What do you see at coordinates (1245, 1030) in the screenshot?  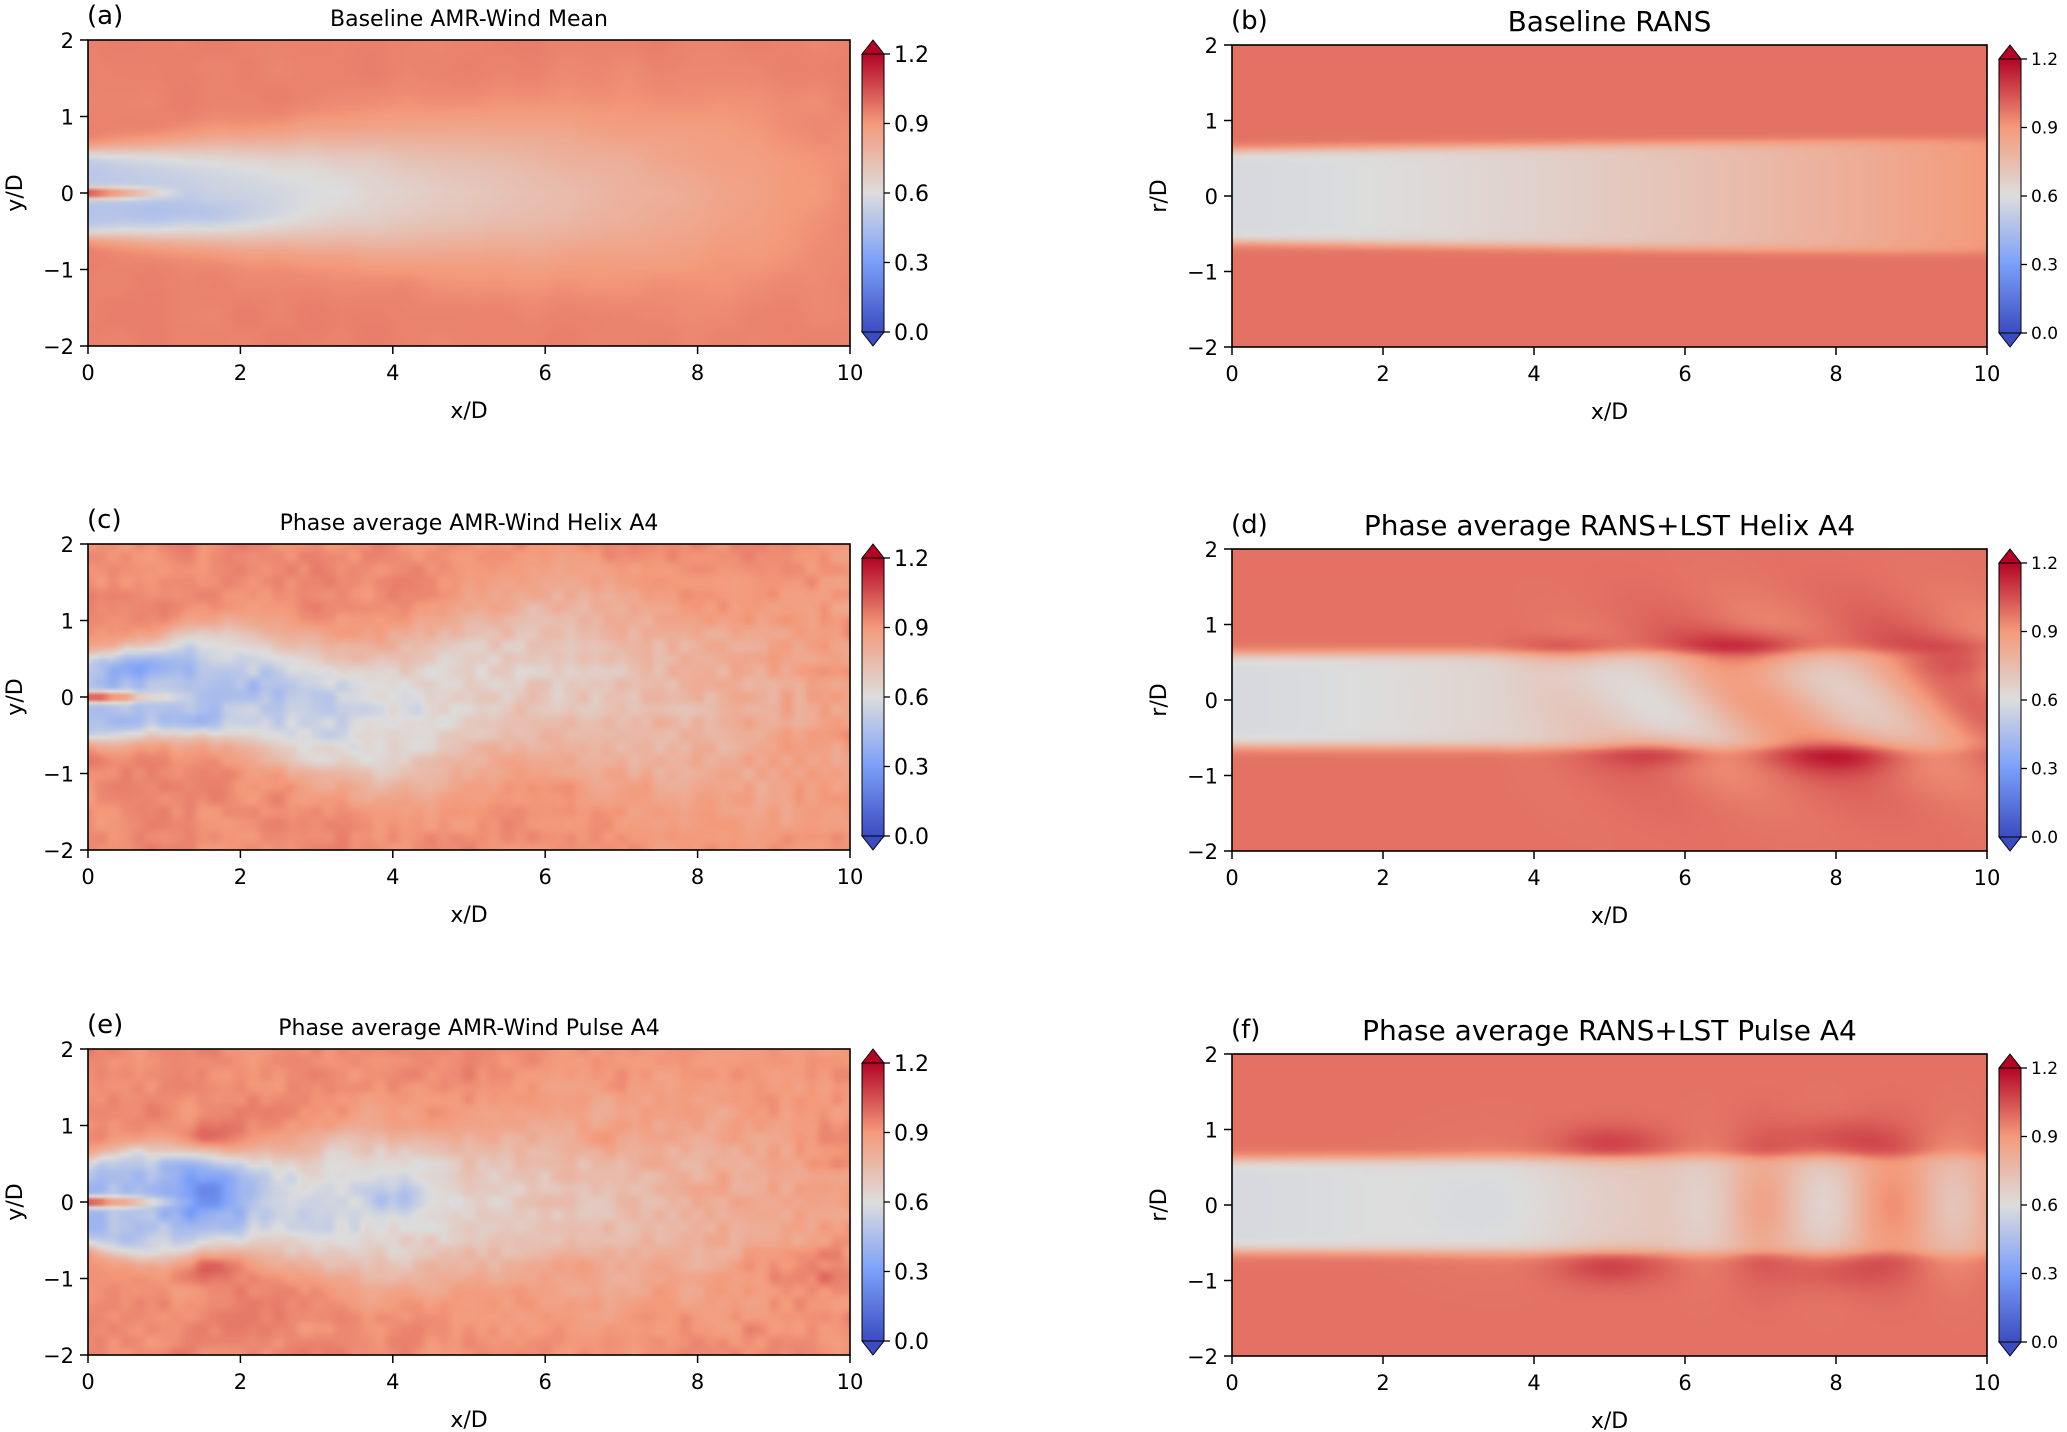 I see `panel-label: (f)` at bounding box center [1245, 1030].